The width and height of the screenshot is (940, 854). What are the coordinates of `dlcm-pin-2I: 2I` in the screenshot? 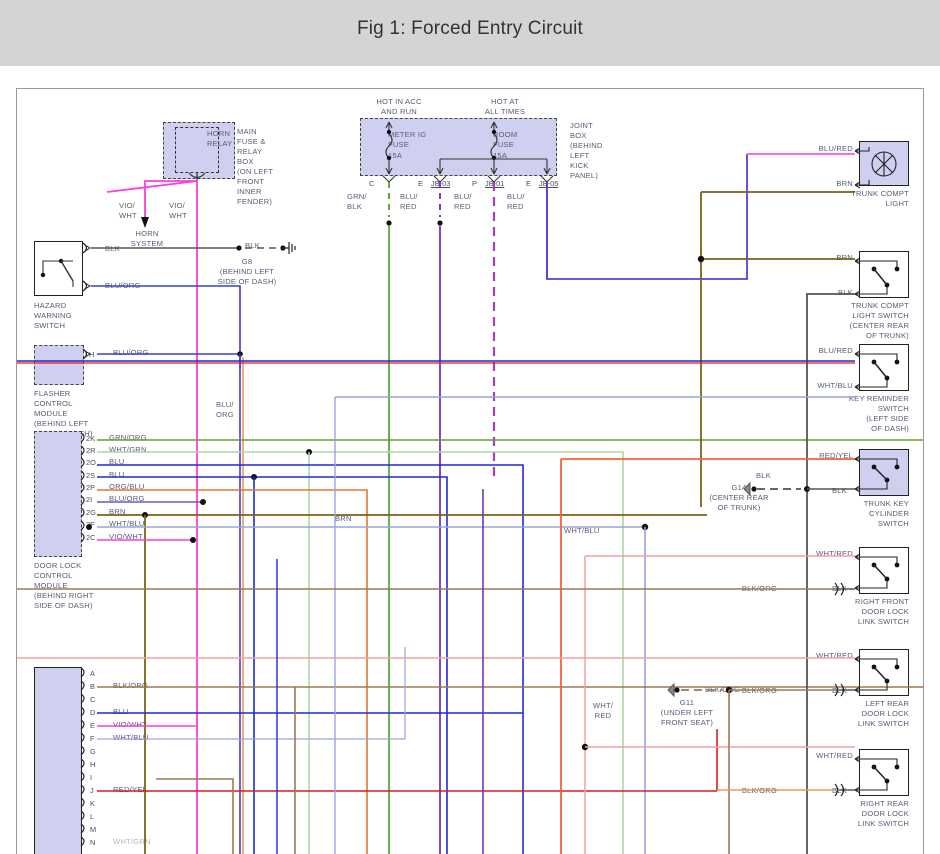 It's located at (89, 499).